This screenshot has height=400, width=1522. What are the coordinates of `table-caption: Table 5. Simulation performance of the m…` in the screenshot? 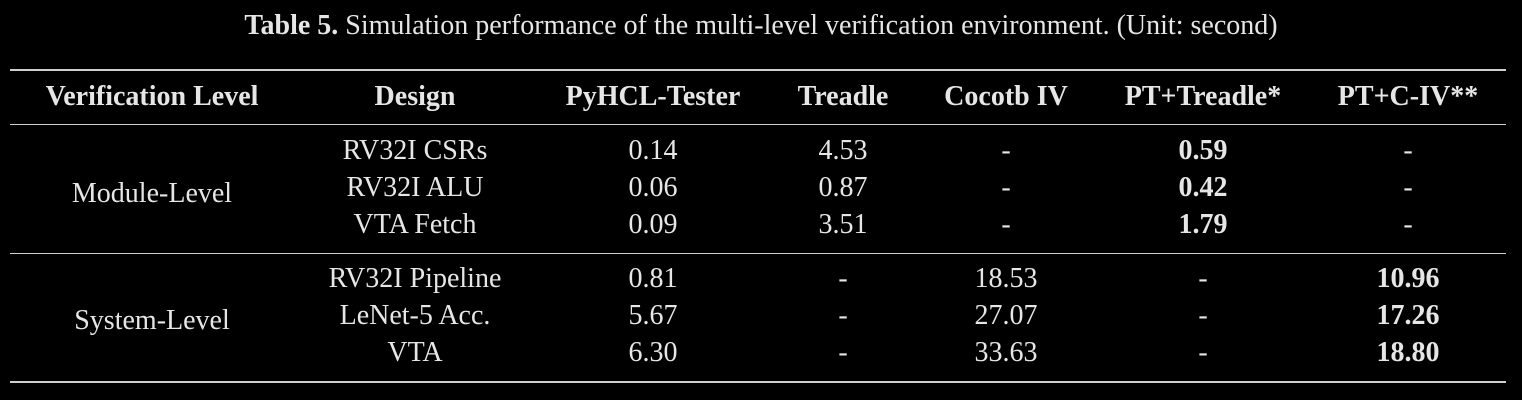 It's located at (761, 26).